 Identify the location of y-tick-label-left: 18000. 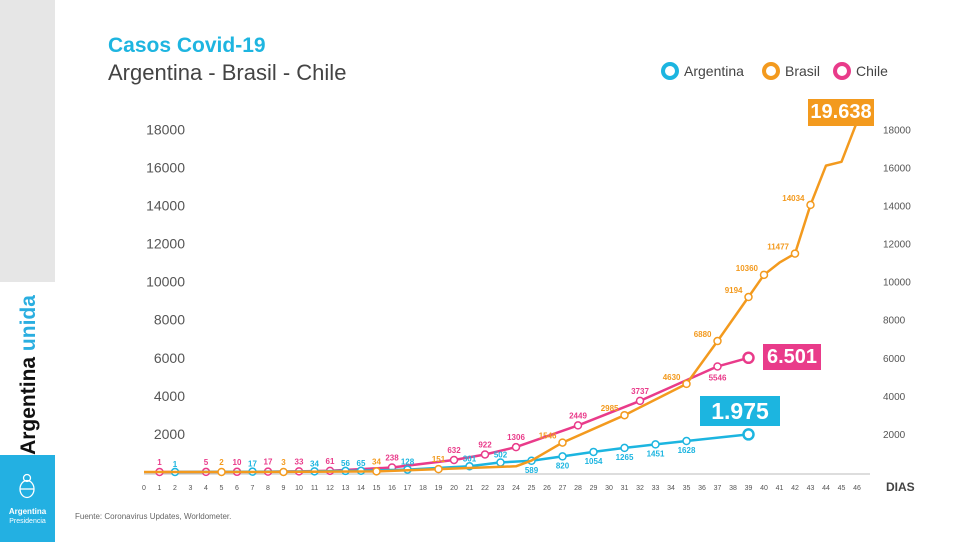
(165, 129).